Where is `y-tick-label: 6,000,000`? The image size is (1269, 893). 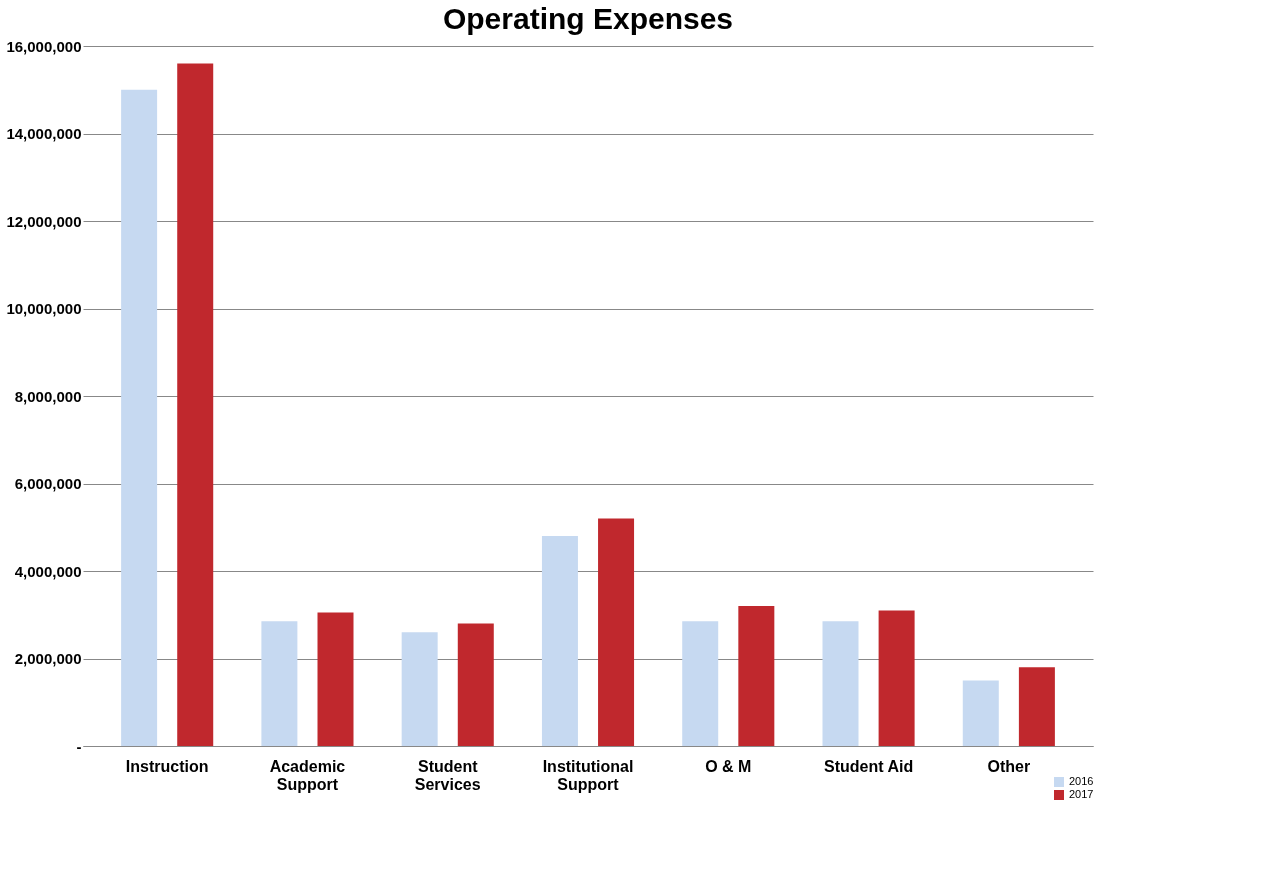 y-tick-label: 6,000,000 is located at coordinates (48, 483).